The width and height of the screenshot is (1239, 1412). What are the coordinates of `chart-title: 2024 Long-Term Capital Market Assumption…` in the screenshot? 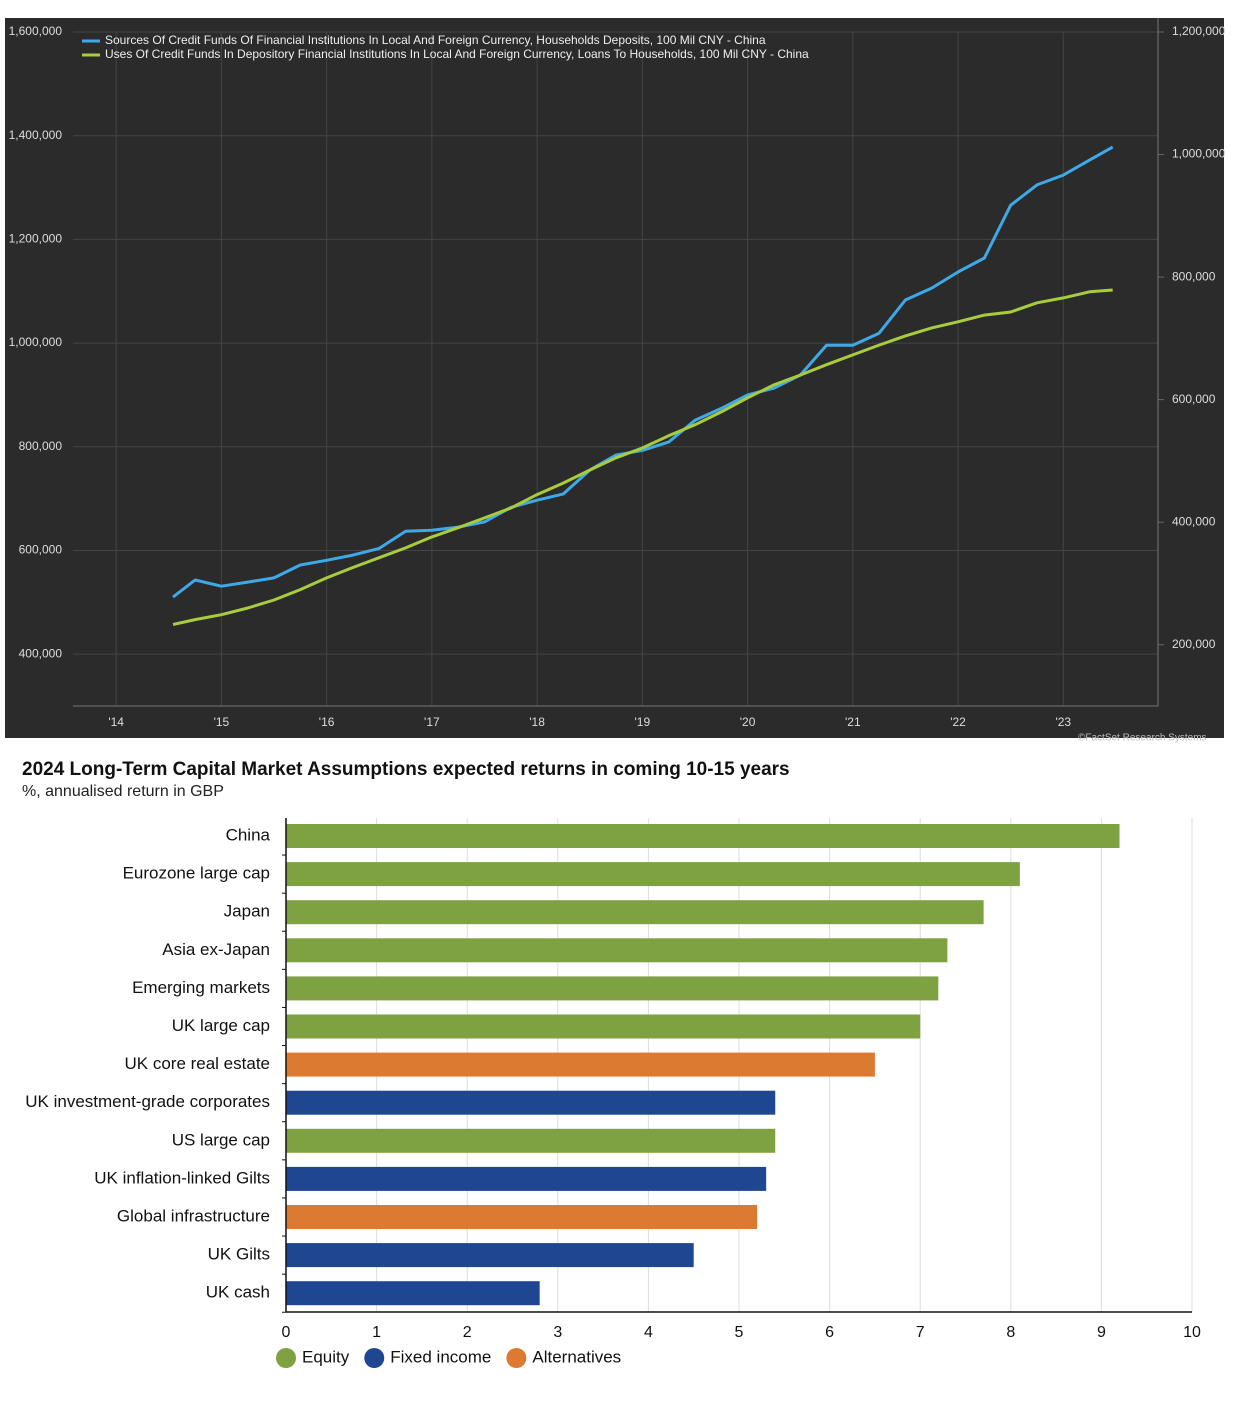 It's located at (406, 769).